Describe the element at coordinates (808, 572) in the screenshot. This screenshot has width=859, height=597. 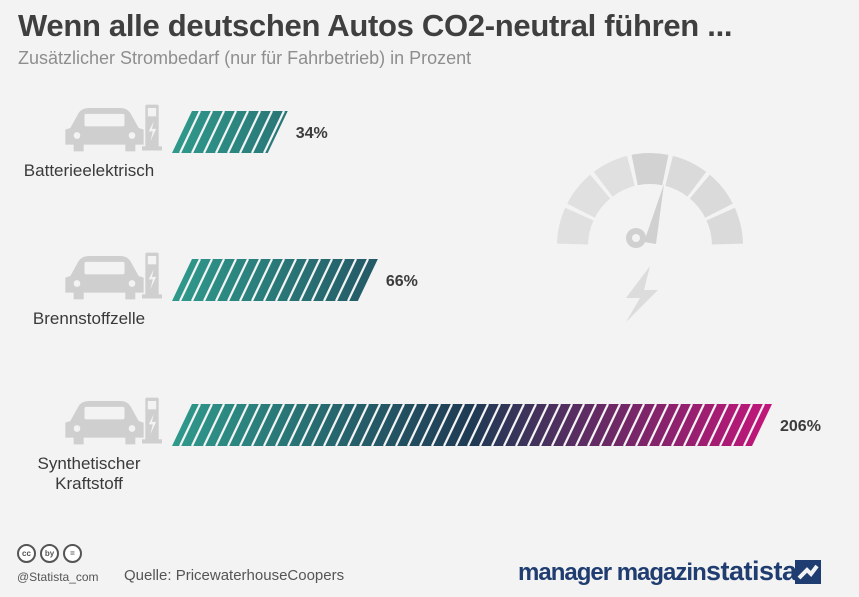
I see `statista-mark-icon` at that location.